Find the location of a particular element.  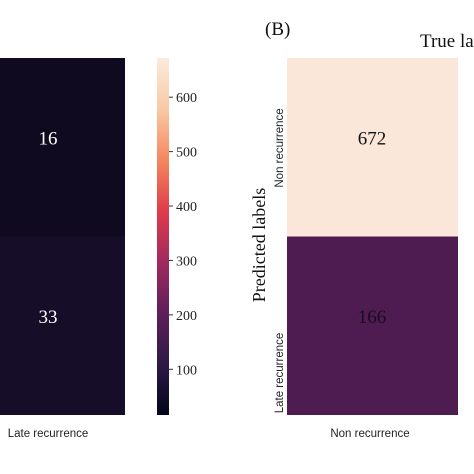

panel-b-value-top: 672 is located at coordinates (372, 138).